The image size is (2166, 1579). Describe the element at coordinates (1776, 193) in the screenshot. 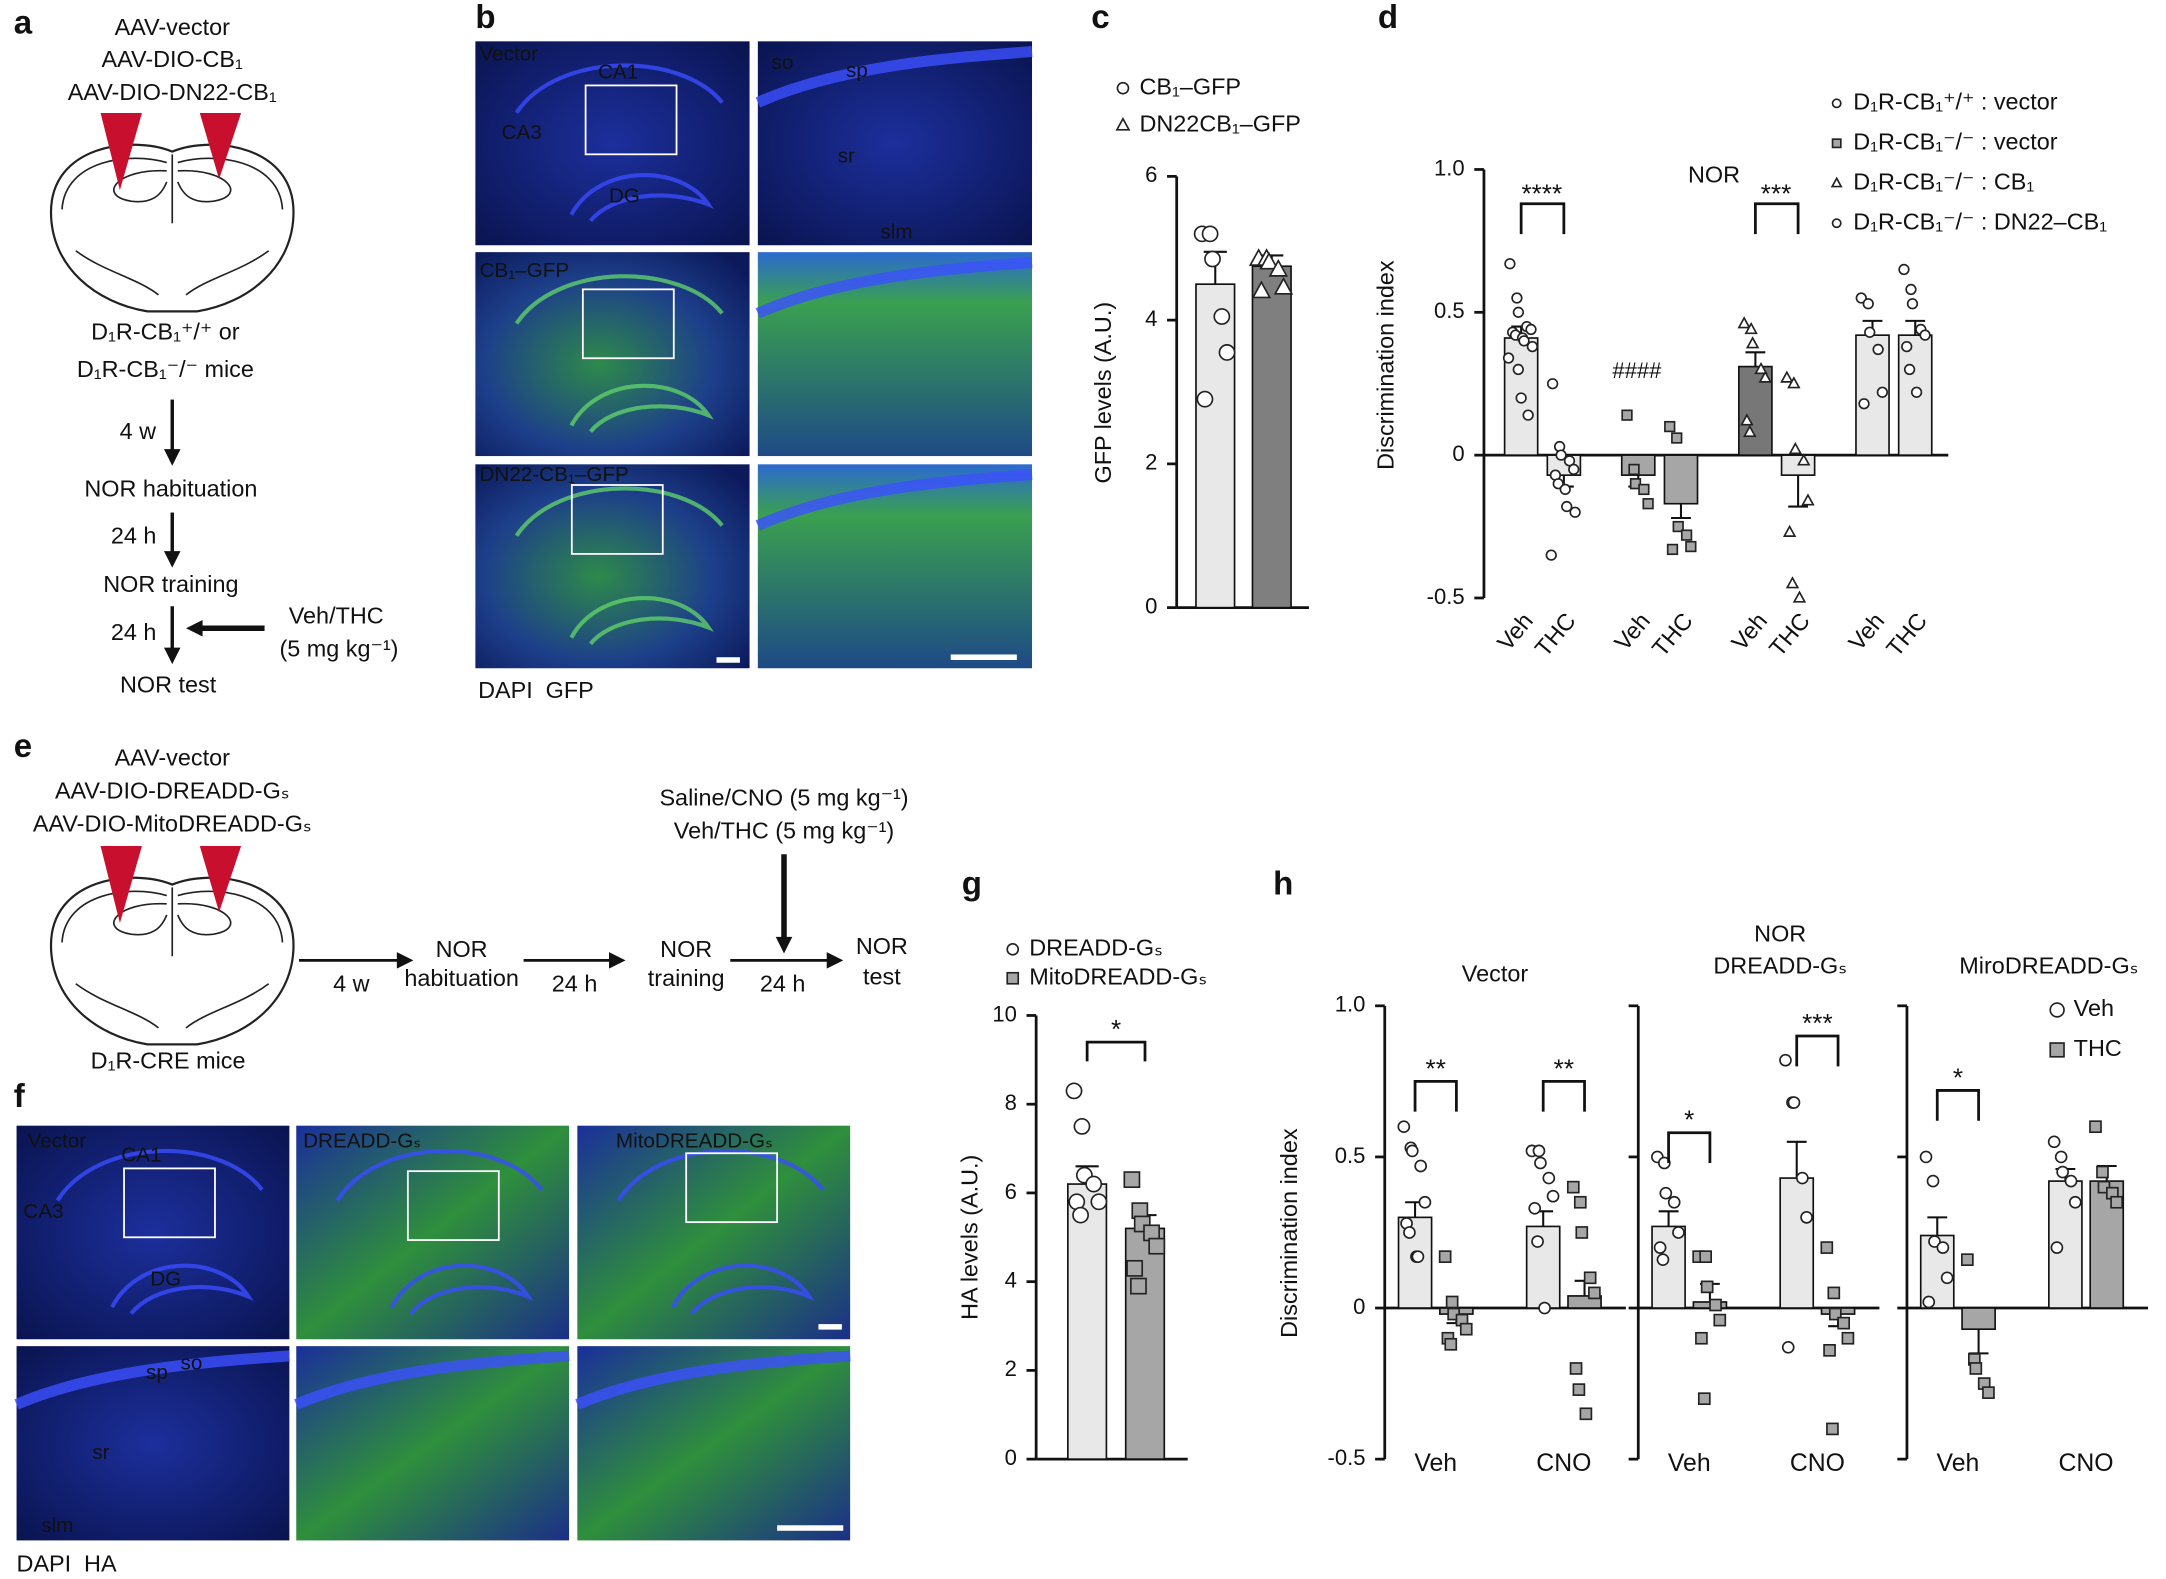

I see `annotation: ***` at that location.